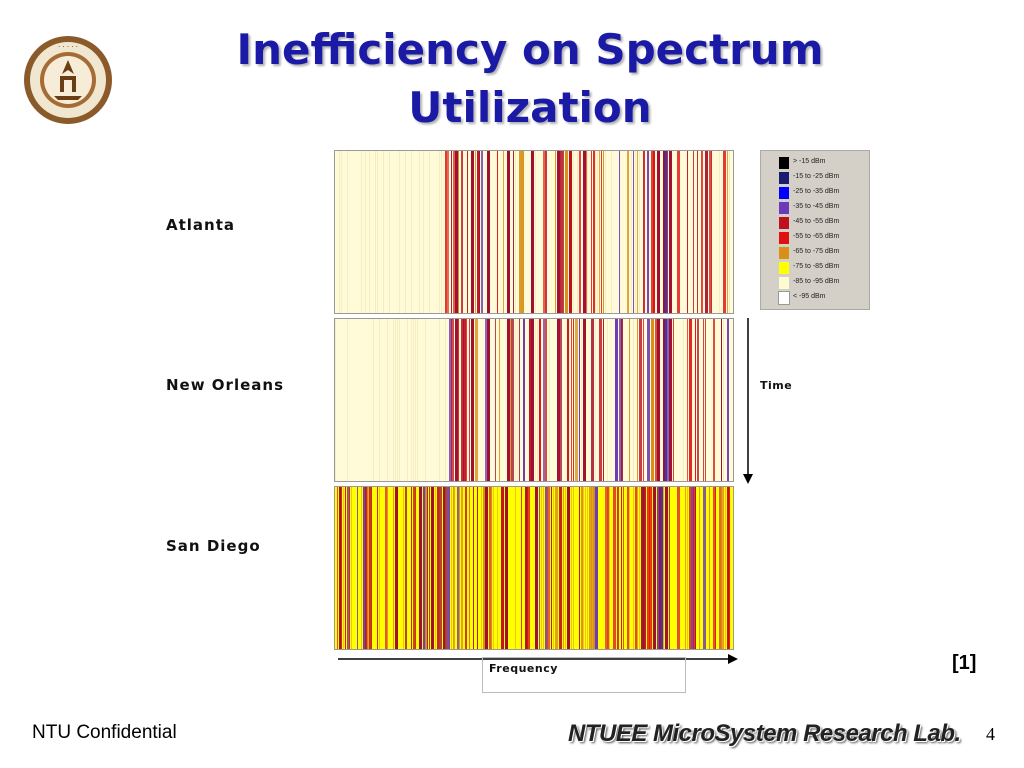 This screenshot has height=768, width=1024. Describe the element at coordinates (523, 668) in the screenshot. I see `frequency-axis-label: Frequency` at that location.